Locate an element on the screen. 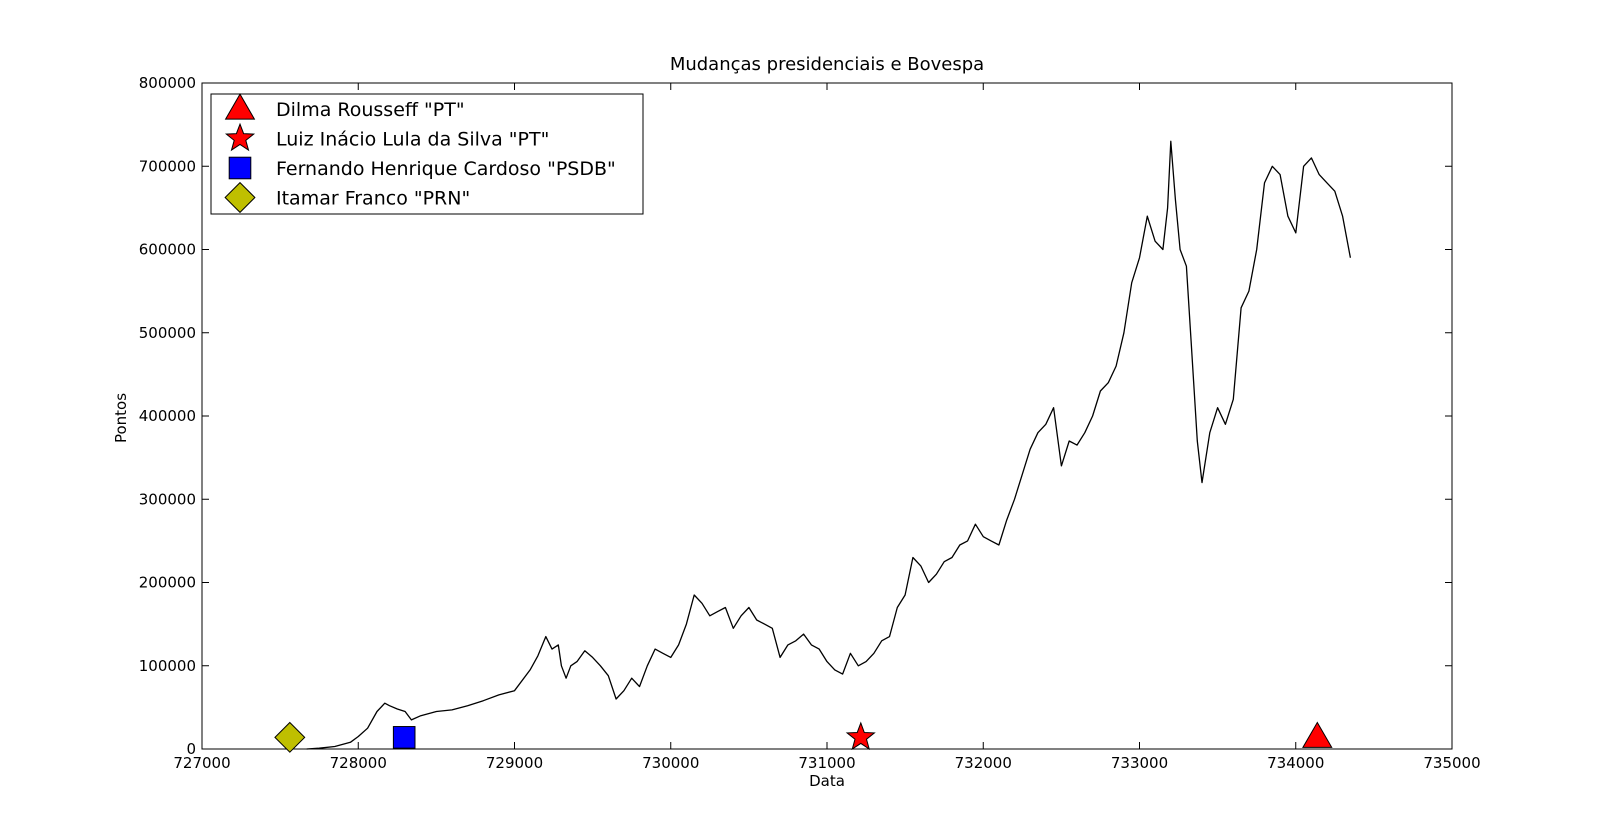 This screenshot has height=825, width=1600. y-tick-label: 0 is located at coordinates (191, 749).